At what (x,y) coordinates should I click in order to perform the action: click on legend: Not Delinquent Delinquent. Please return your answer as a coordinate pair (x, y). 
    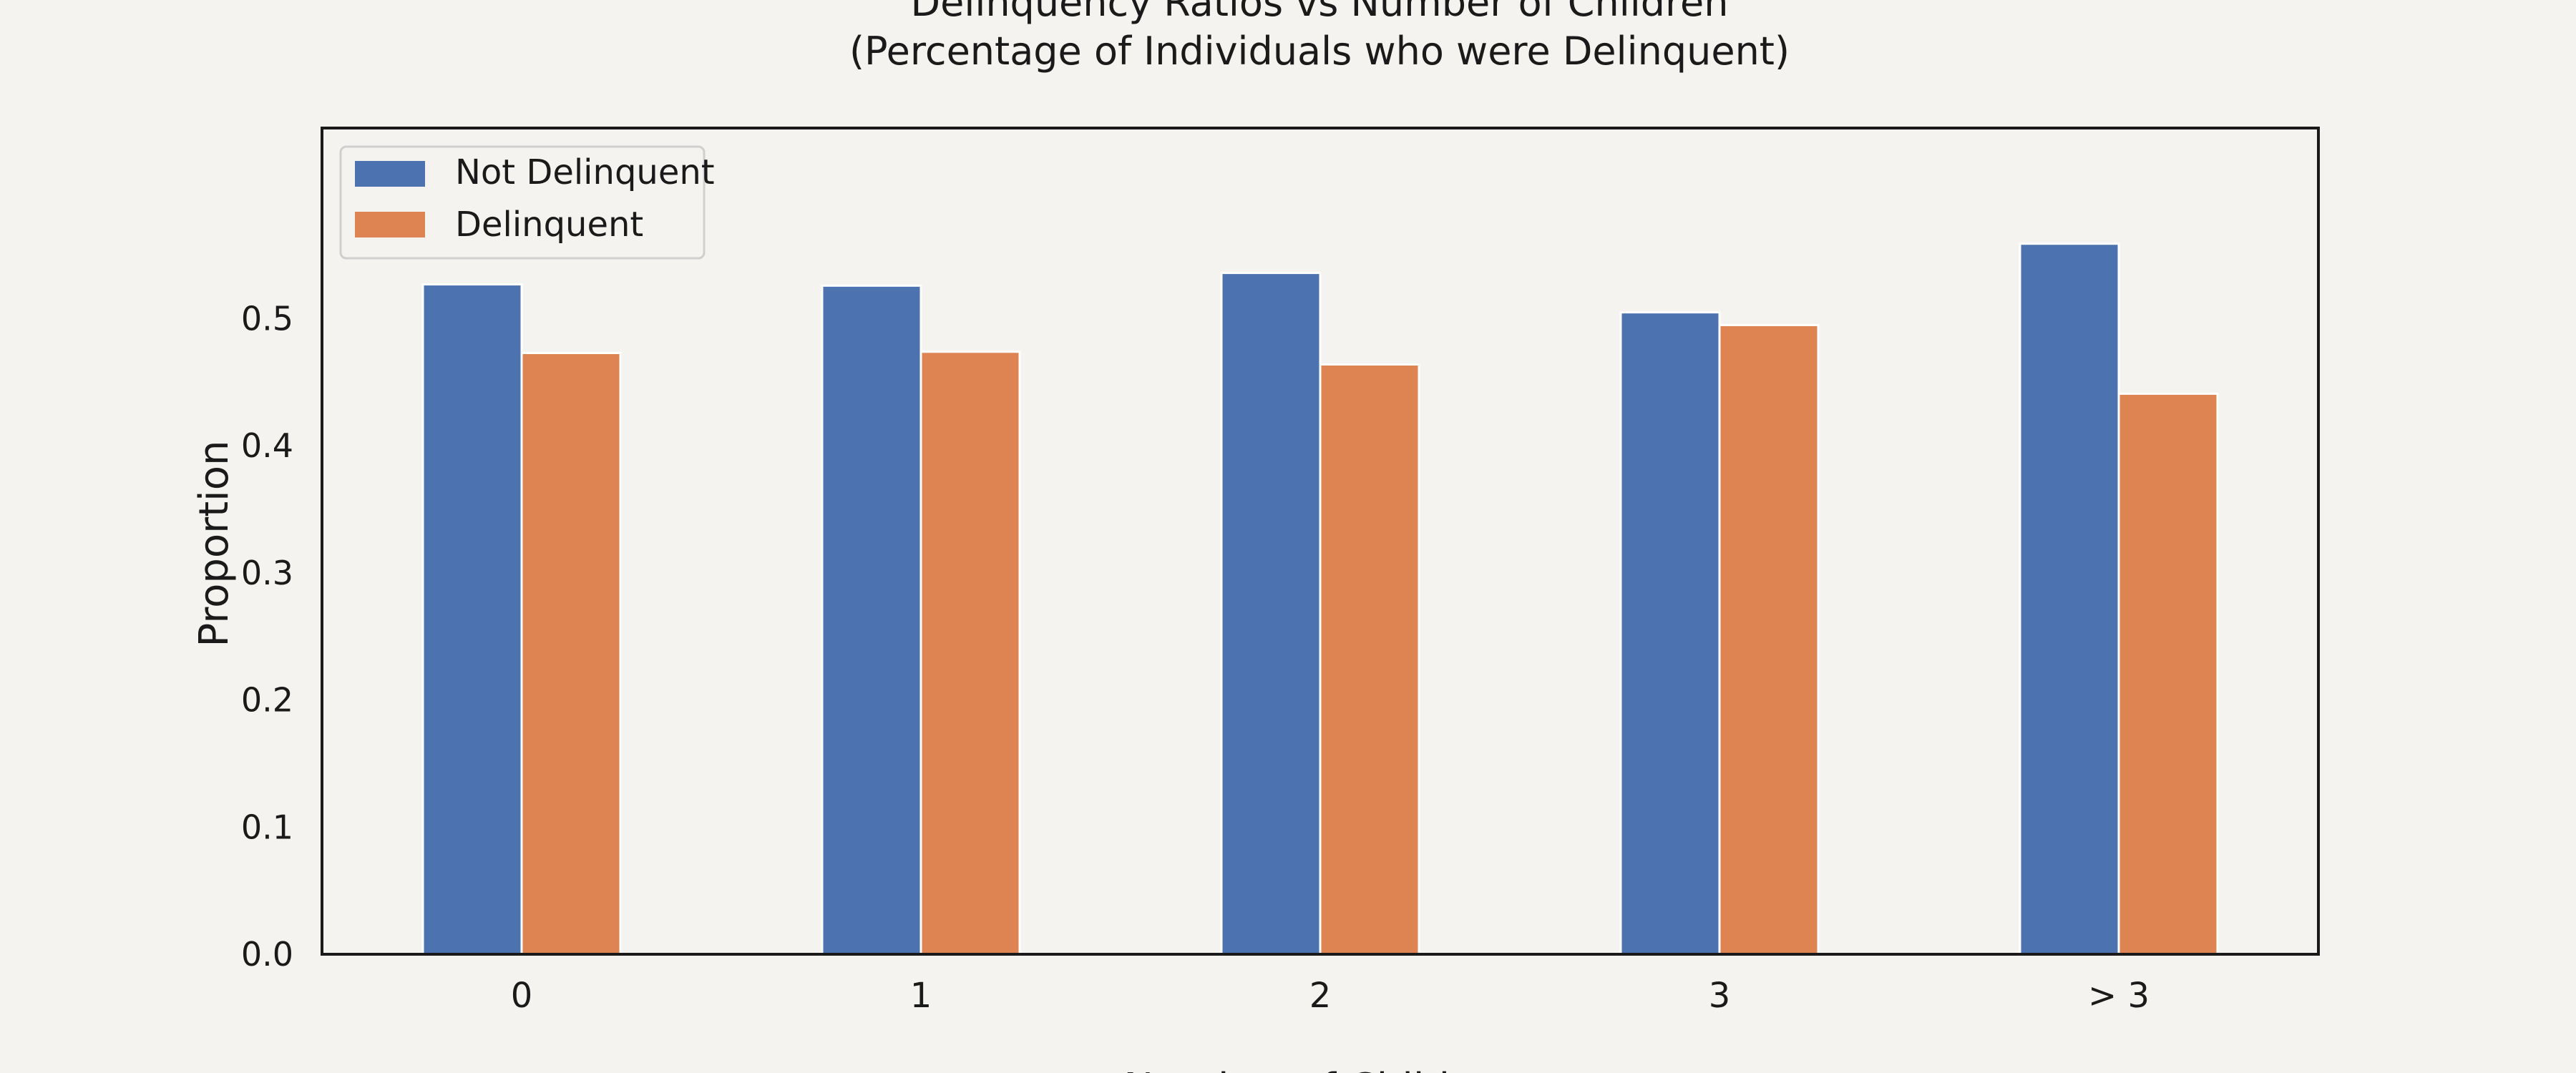
    Looking at the image, I should click on (527, 202).